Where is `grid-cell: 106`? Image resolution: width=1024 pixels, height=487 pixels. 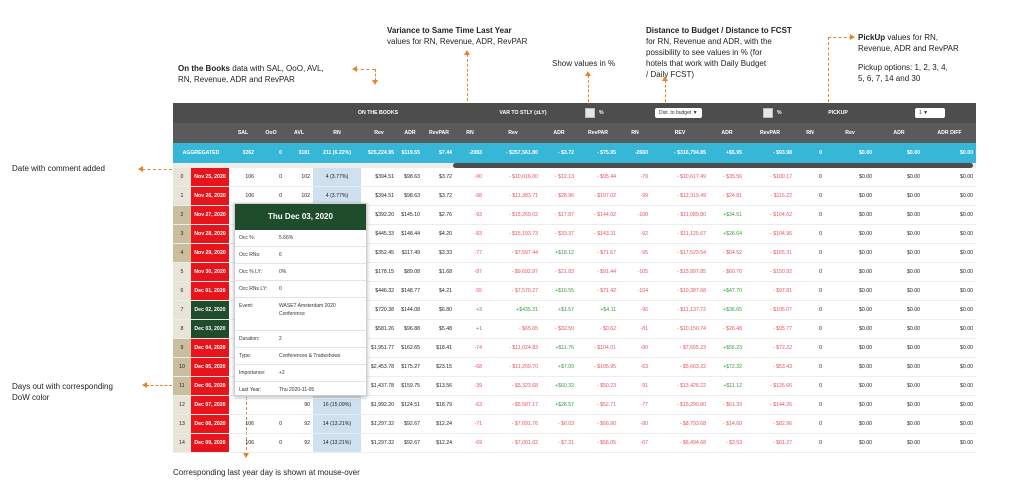
grid-cell: 106 is located at coordinates (249, 424).